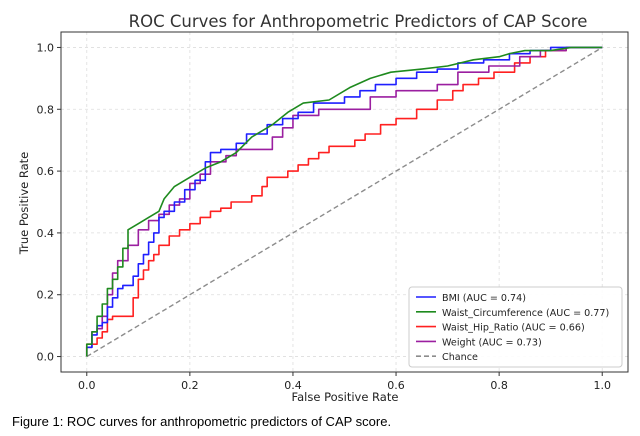  Describe the element at coordinates (87, 385) in the screenshot. I see `x-tick-label: 0.0` at that location.